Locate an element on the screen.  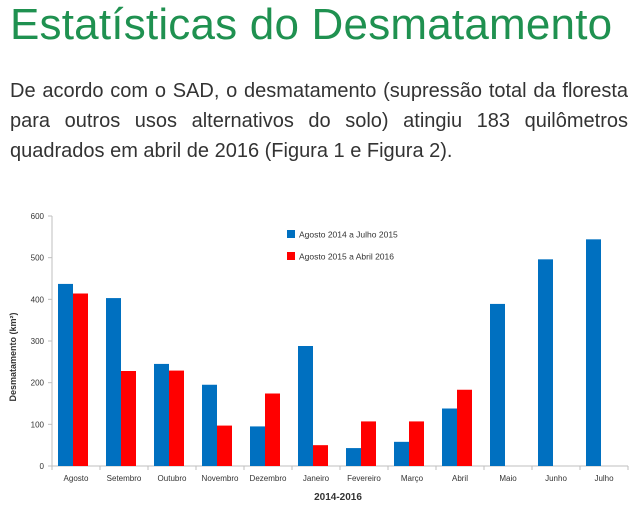
x-tick-label: Abril is located at coordinates (460, 478).